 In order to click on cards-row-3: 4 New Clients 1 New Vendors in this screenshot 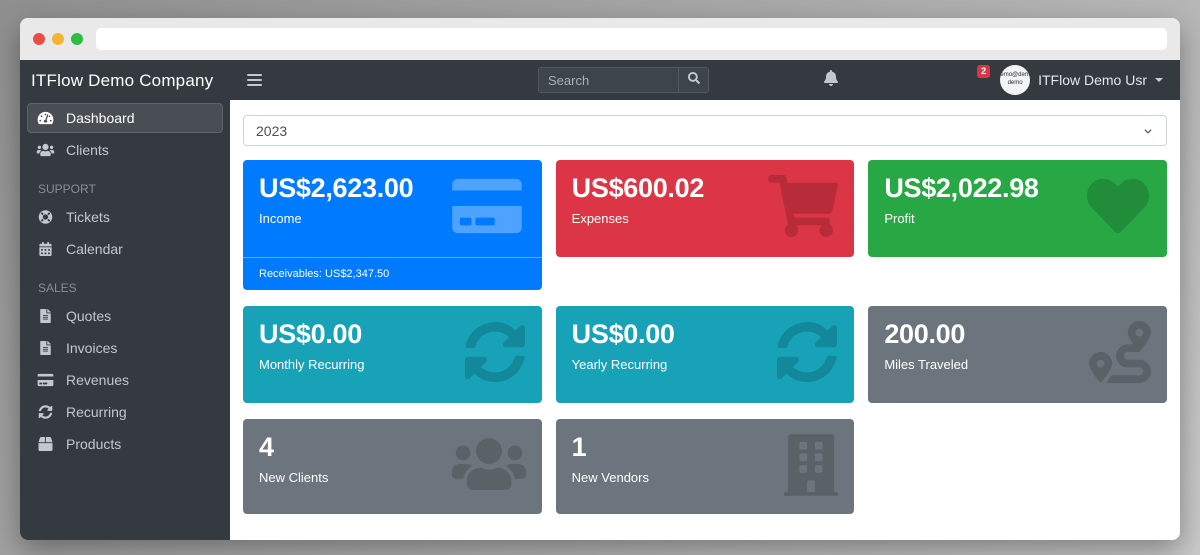, I will do `click(705, 466)`.